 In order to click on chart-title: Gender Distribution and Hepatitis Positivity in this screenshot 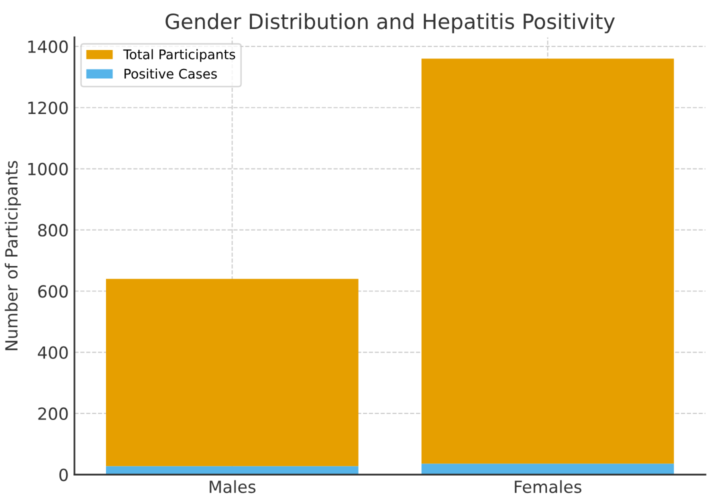, I will do `click(390, 23)`.